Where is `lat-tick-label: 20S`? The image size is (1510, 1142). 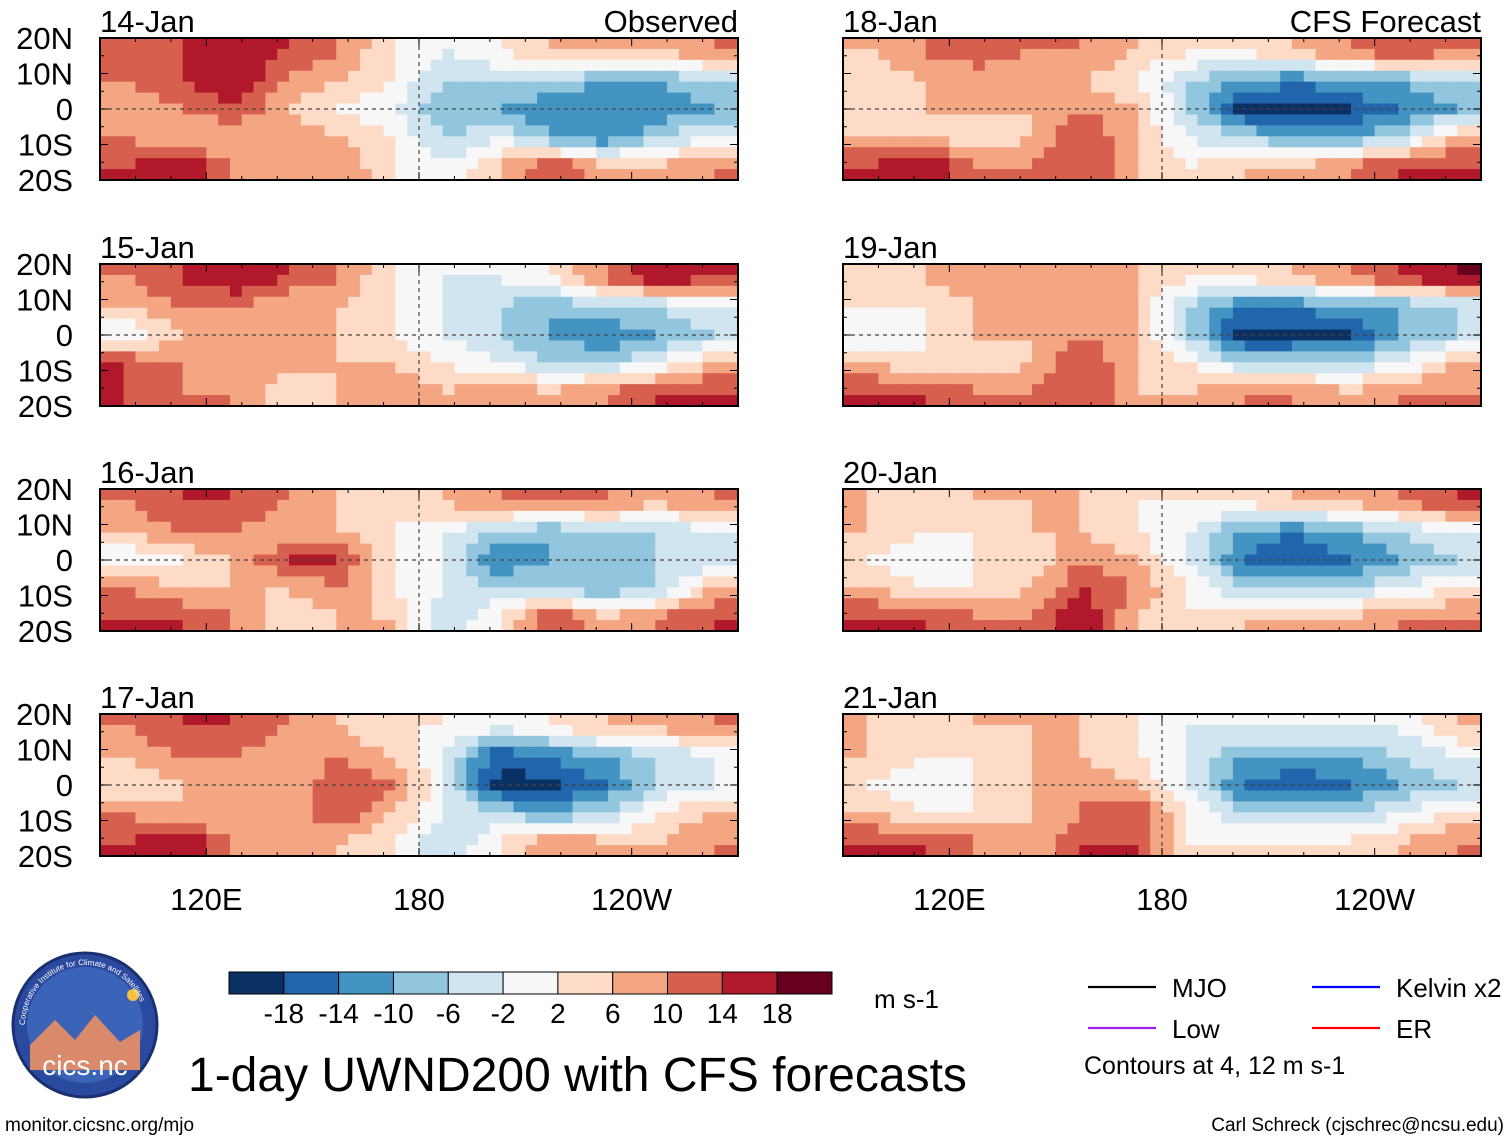
lat-tick-label: 20S is located at coordinates (45, 631).